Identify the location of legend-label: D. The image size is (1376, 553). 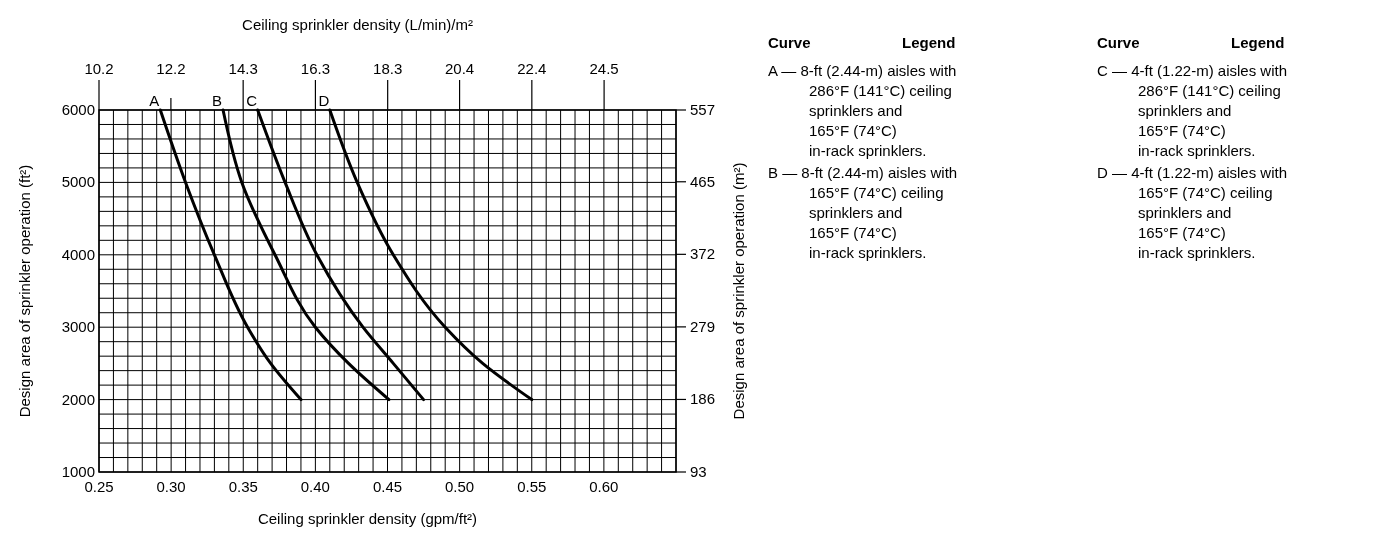
(324, 100).